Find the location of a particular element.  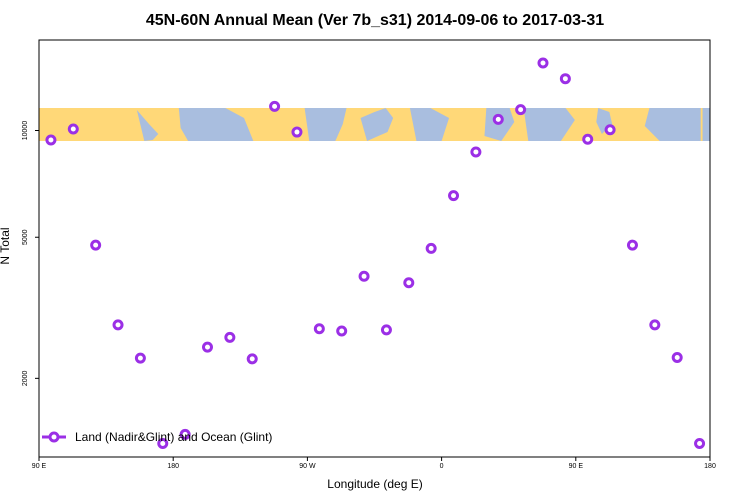

x-axis-label: Longitude (deg E) is located at coordinates (374, 484).